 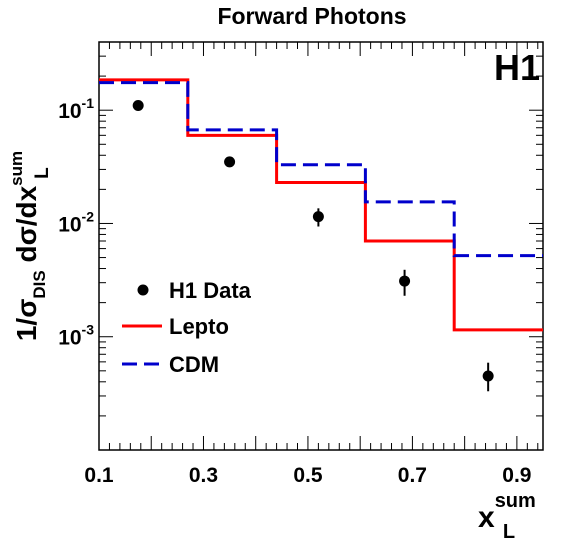 What do you see at coordinates (76, 336) in the screenshot?
I see `y-tick-label: 10⁻³` at bounding box center [76, 336].